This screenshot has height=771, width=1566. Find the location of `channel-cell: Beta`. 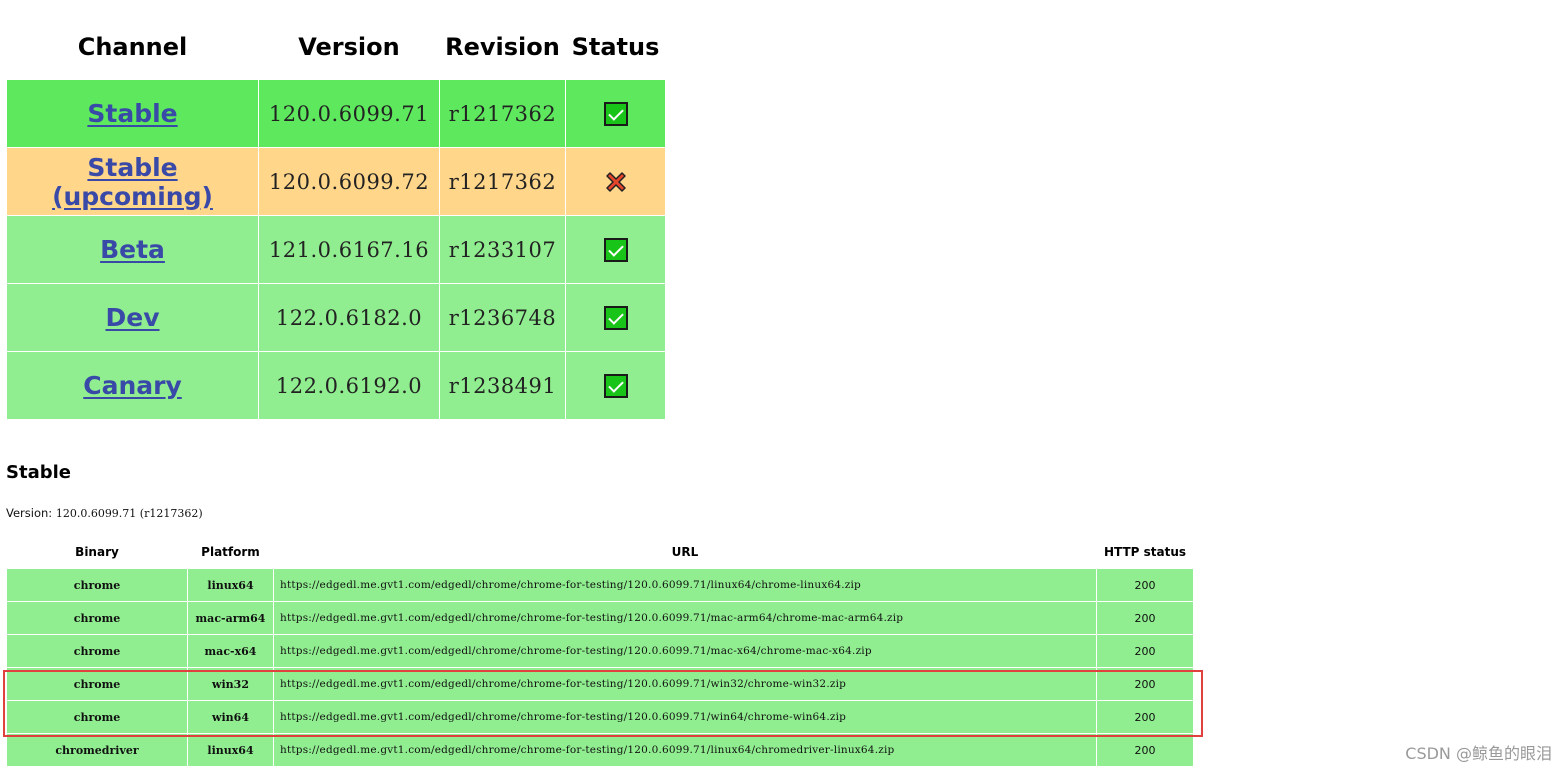

channel-cell: Beta is located at coordinates (132, 249).